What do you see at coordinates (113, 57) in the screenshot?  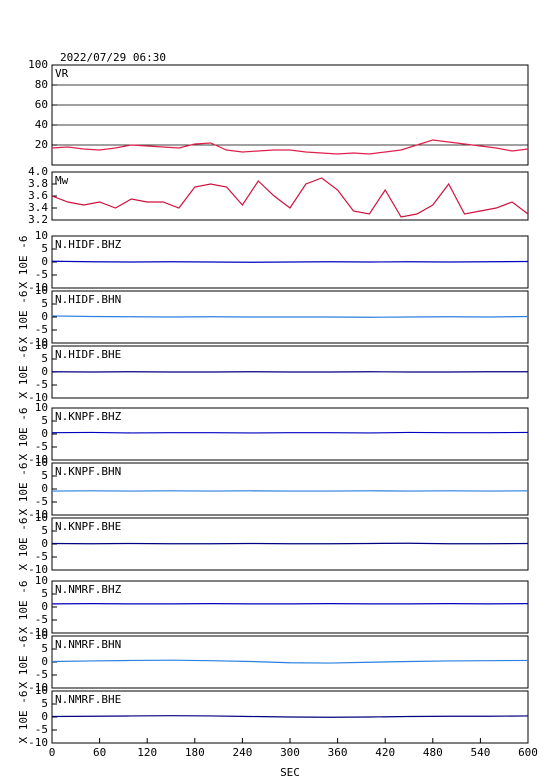 I see `chart-title: 2022/07/29 06:30` at bounding box center [113, 57].